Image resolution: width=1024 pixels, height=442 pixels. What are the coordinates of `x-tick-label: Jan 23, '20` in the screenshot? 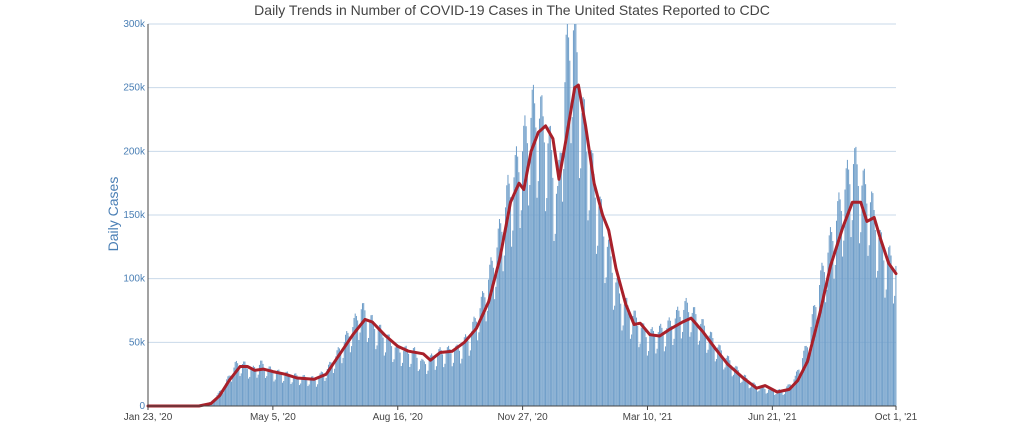 It's located at (148, 417).